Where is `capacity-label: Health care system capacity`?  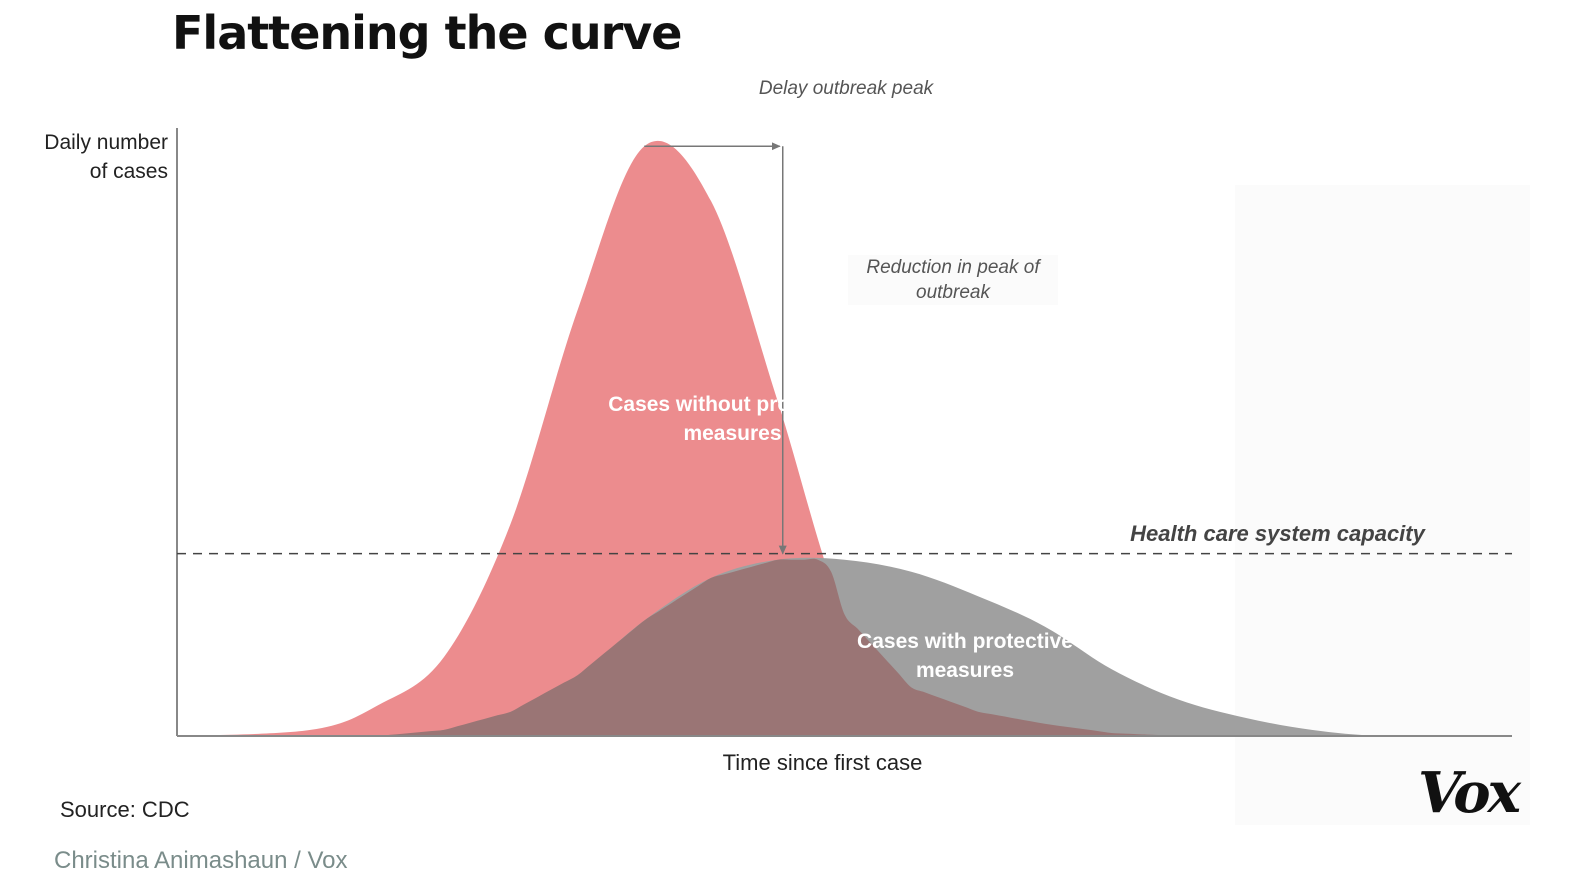 capacity-label: Health care system capacity is located at coordinates (1277, 533).